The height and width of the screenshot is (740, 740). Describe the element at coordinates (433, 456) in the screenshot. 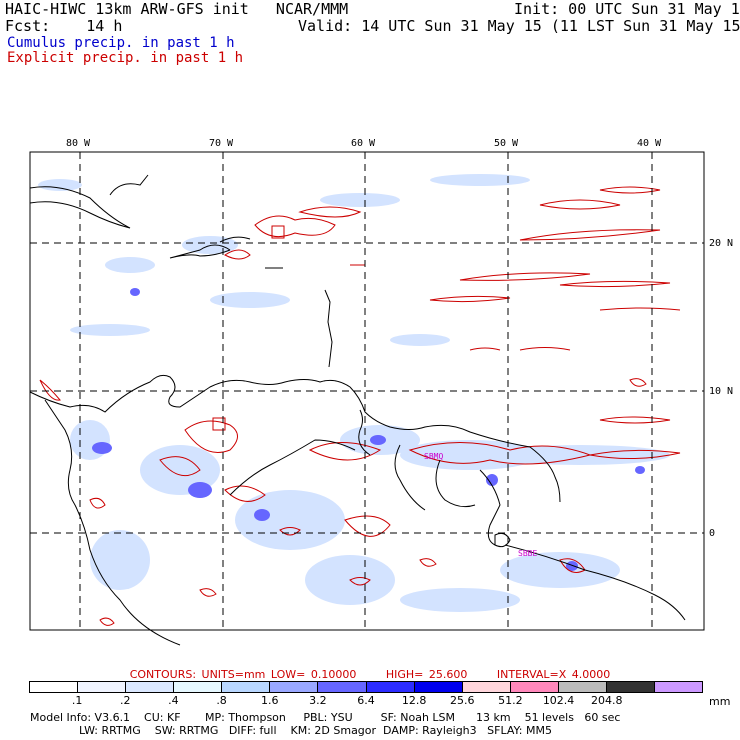

I see `station-label-sbmq: SBMQ` at that location.